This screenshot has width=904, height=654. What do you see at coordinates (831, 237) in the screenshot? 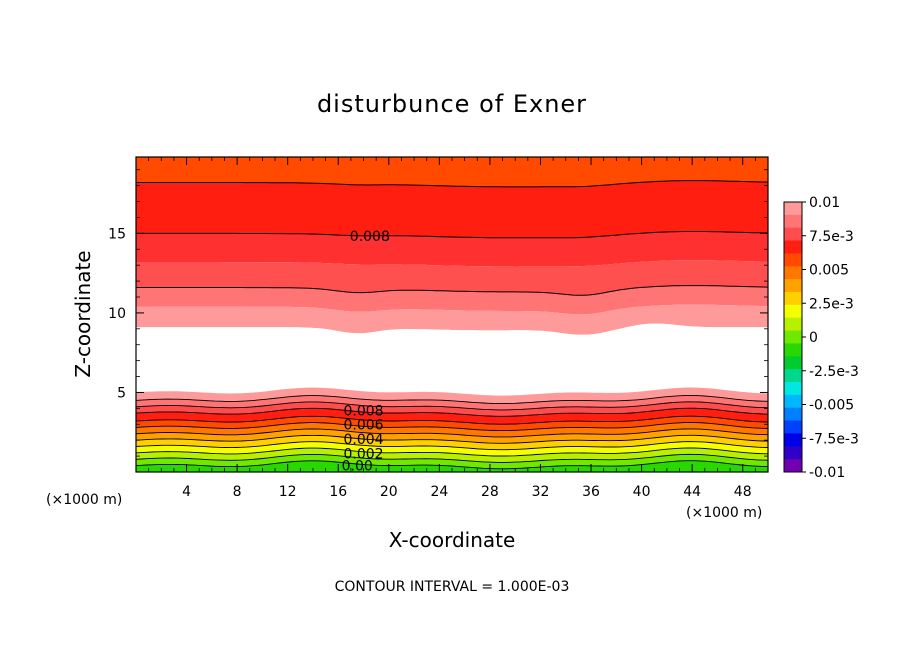
I see `colorbar-tick-label: 7.5e-3` at bounding box center [831, 237].